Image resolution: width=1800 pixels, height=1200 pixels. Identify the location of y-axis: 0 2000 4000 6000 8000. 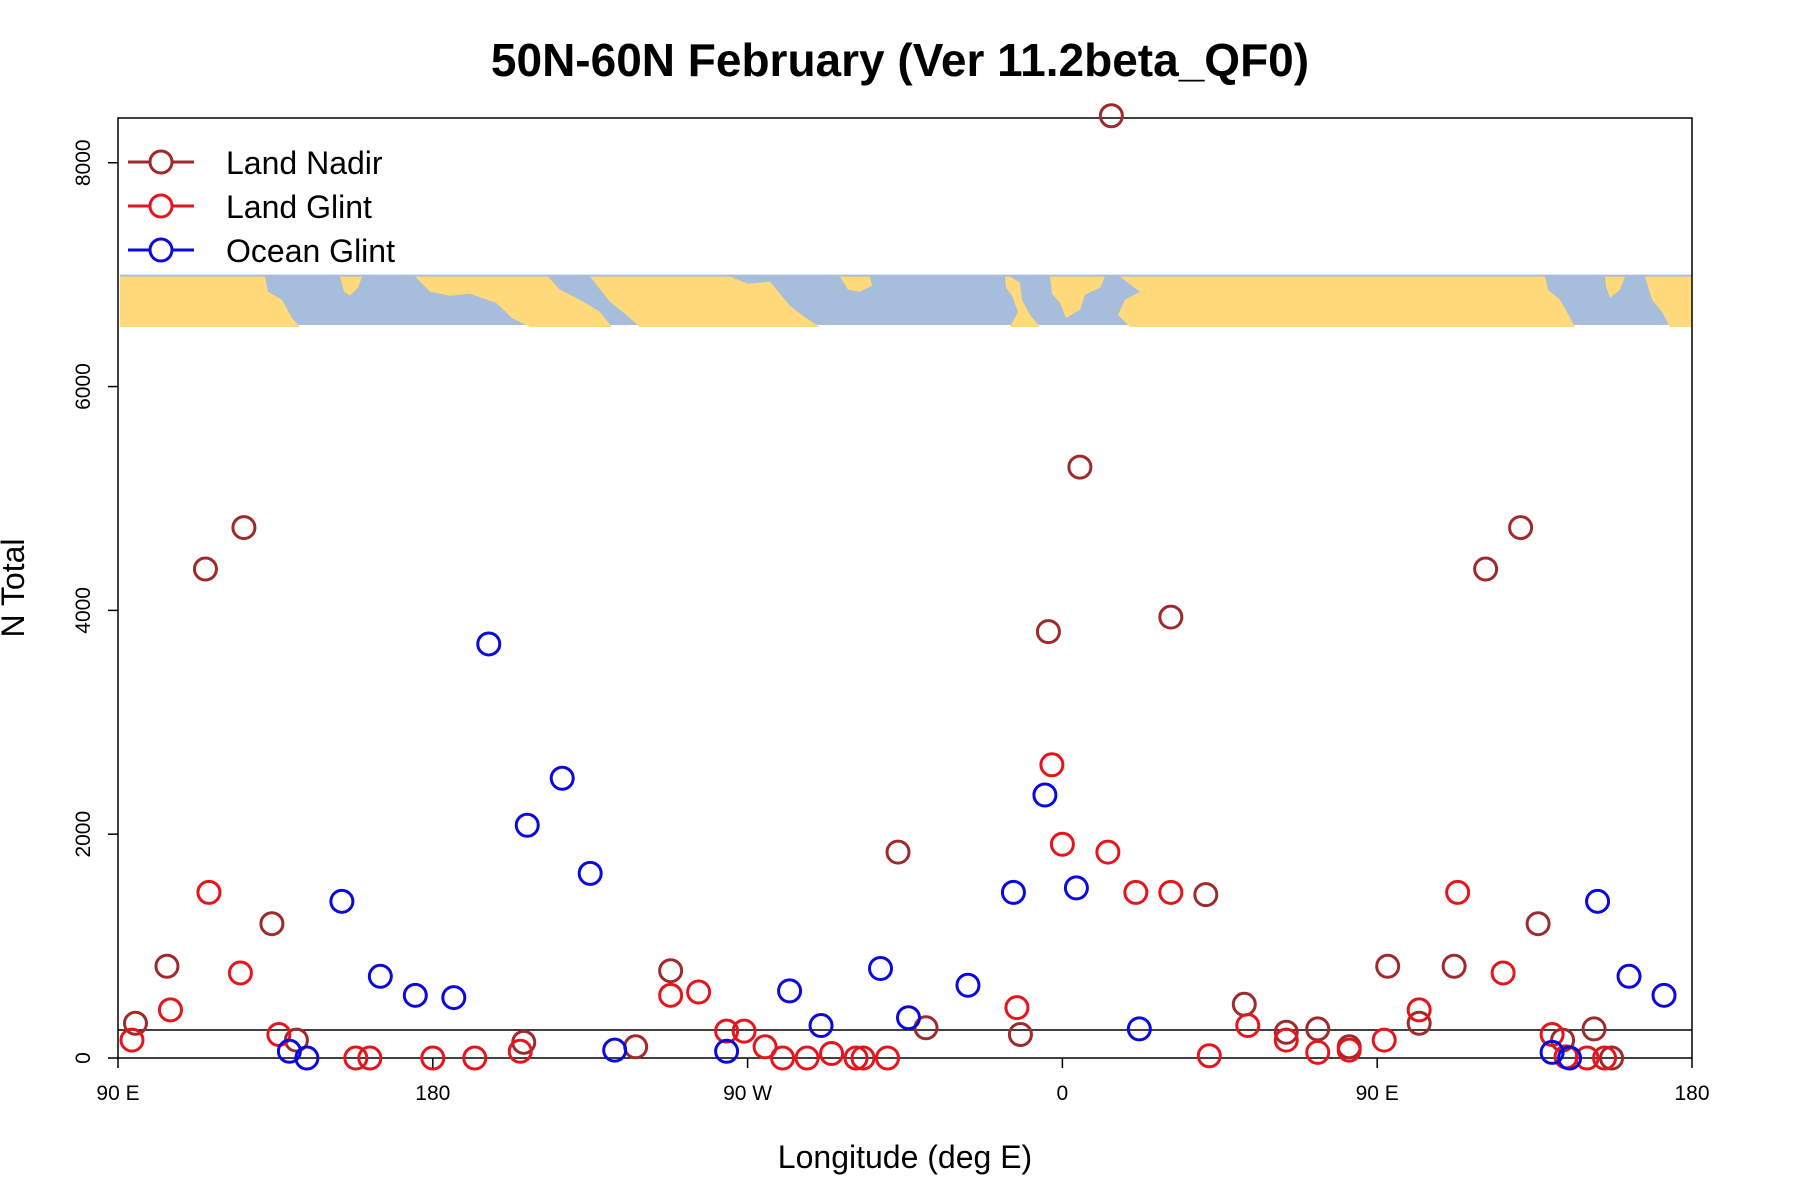
(95, 601).